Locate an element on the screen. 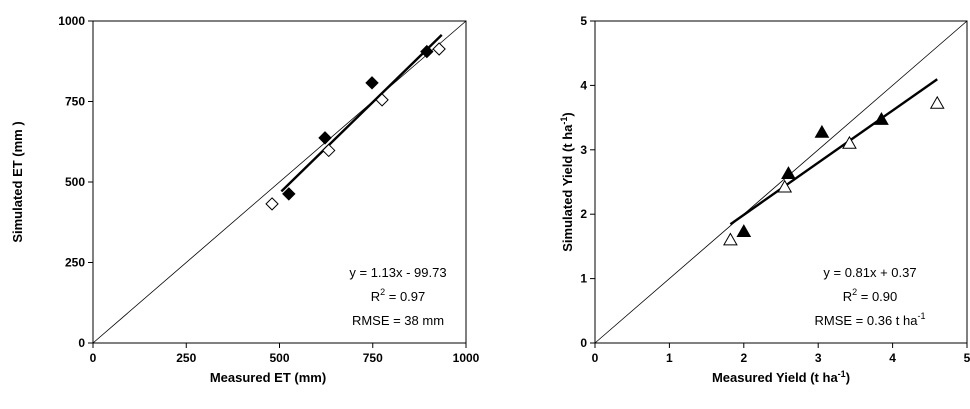  y-label-main: Simulated Yield (t ha is located at coordinates (567, 188).